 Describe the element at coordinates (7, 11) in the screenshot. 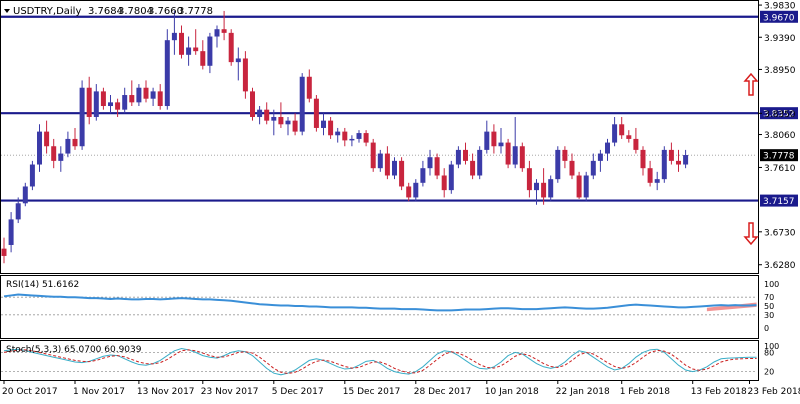

I see `dropdown-triangle-icon` at that location.